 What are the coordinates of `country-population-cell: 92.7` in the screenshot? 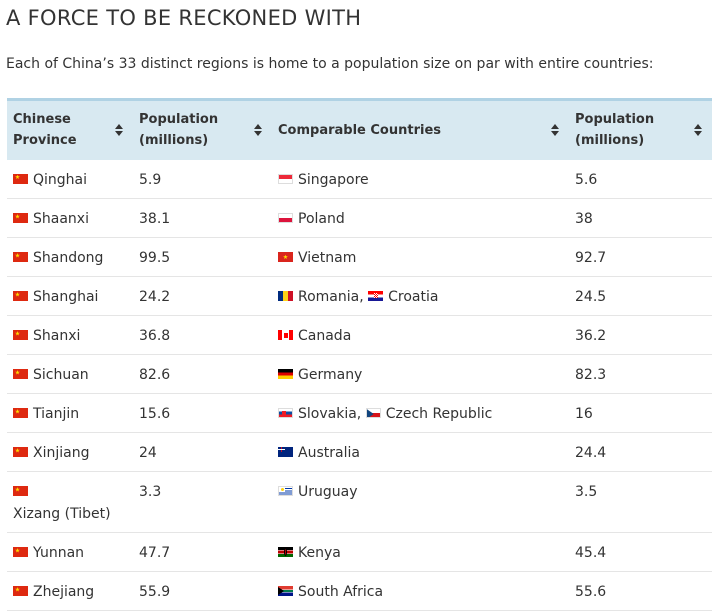 It's located at (640, 257).